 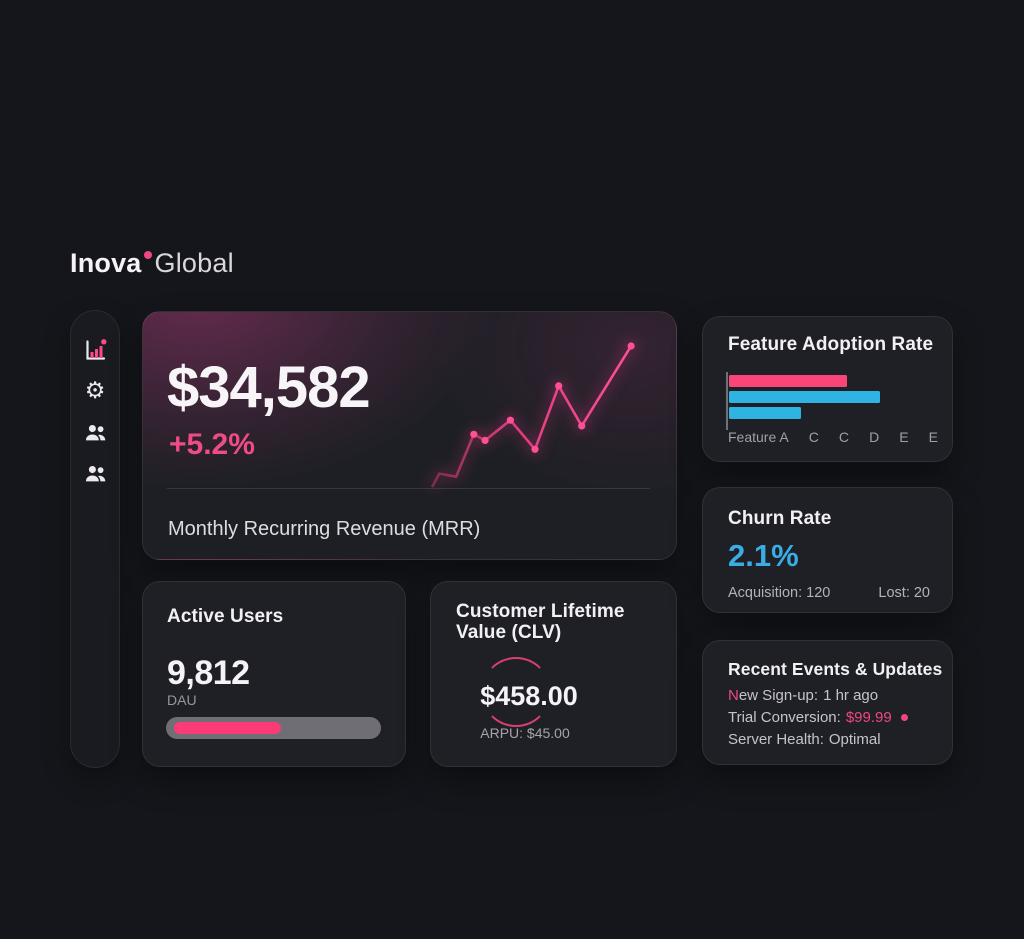 I want to click on feature-tick-label: Feature A, so click(x=758, y=437).